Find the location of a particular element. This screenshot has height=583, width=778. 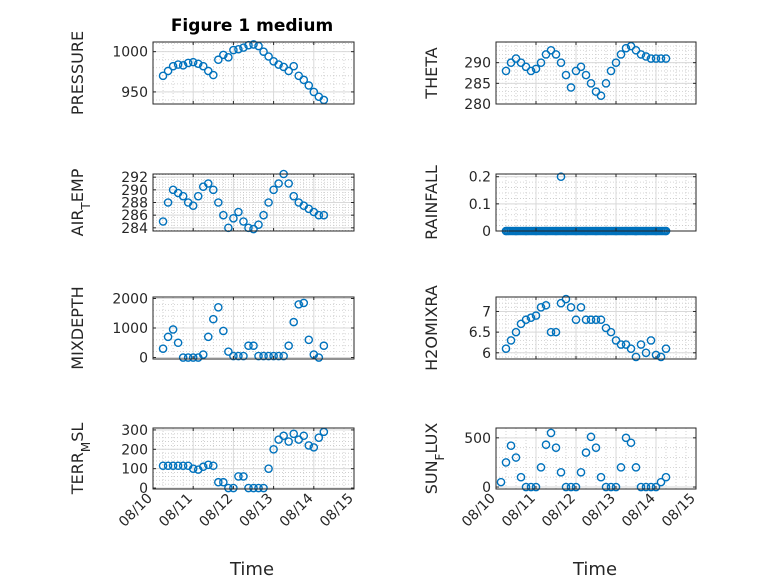

figure-title: Figure 1 medium is located at coordinates (252, 26).